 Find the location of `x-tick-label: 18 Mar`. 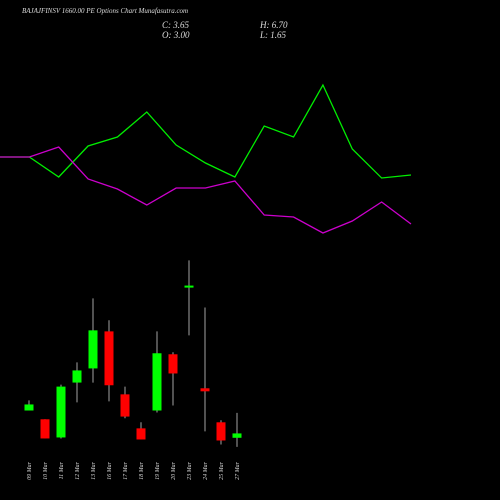

x-tick-label: 18 Mar is located at coordinates (142, 470).